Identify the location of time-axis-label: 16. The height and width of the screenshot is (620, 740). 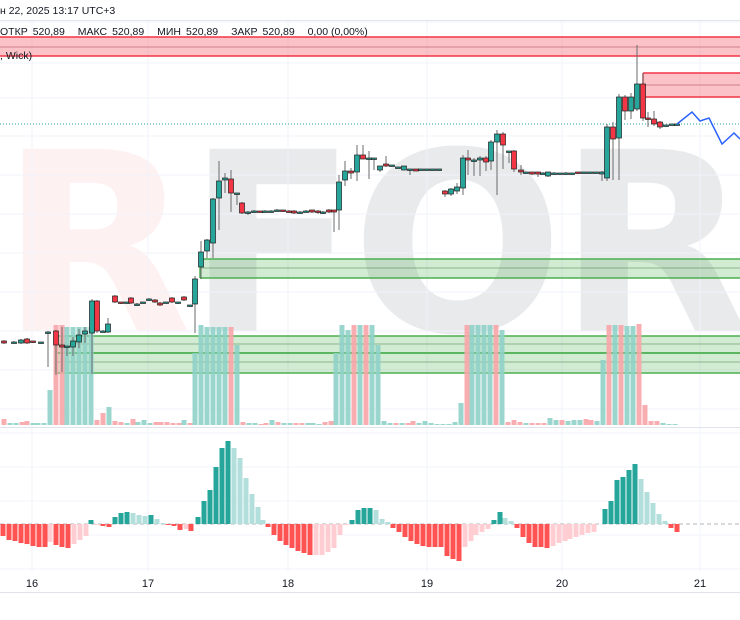
(32, 584).